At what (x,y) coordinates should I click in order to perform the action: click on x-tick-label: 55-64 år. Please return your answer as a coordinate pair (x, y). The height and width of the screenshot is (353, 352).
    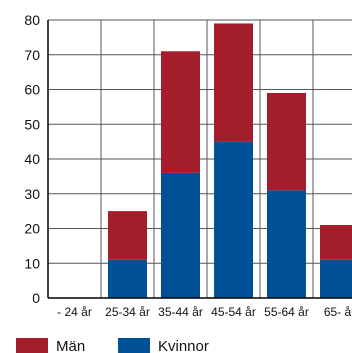
    Looking at the image, I should click on (286, 312).